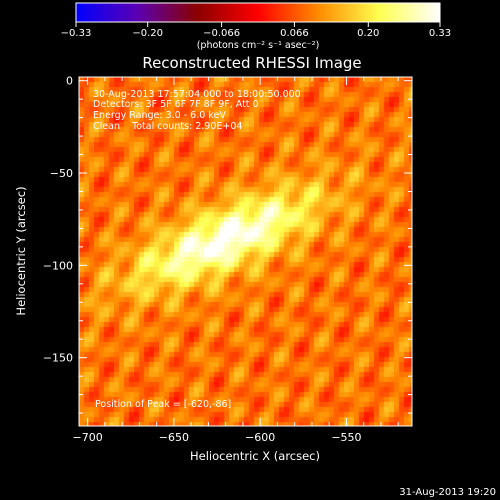  I want to click on colorbar-gradient, so click(258, 12).